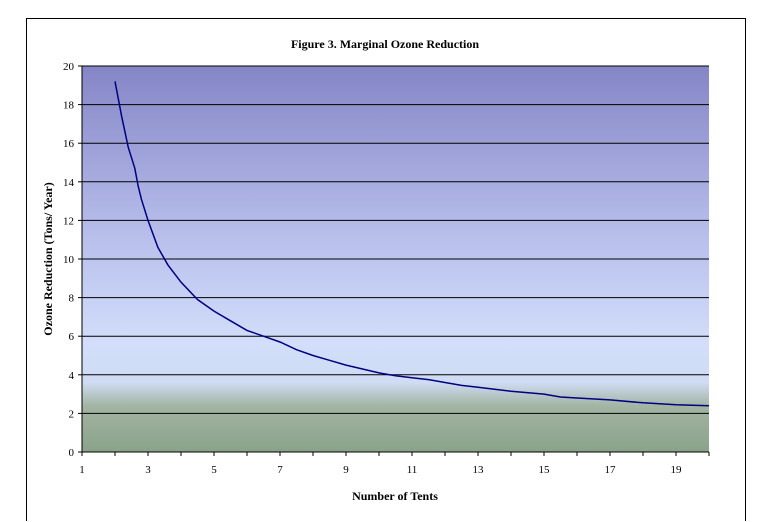 This screenshot has height=522, width=762. Describe the element at coordinates (214, 470) in the screenshot. I see `x-tick-label-5: 5` at that location.